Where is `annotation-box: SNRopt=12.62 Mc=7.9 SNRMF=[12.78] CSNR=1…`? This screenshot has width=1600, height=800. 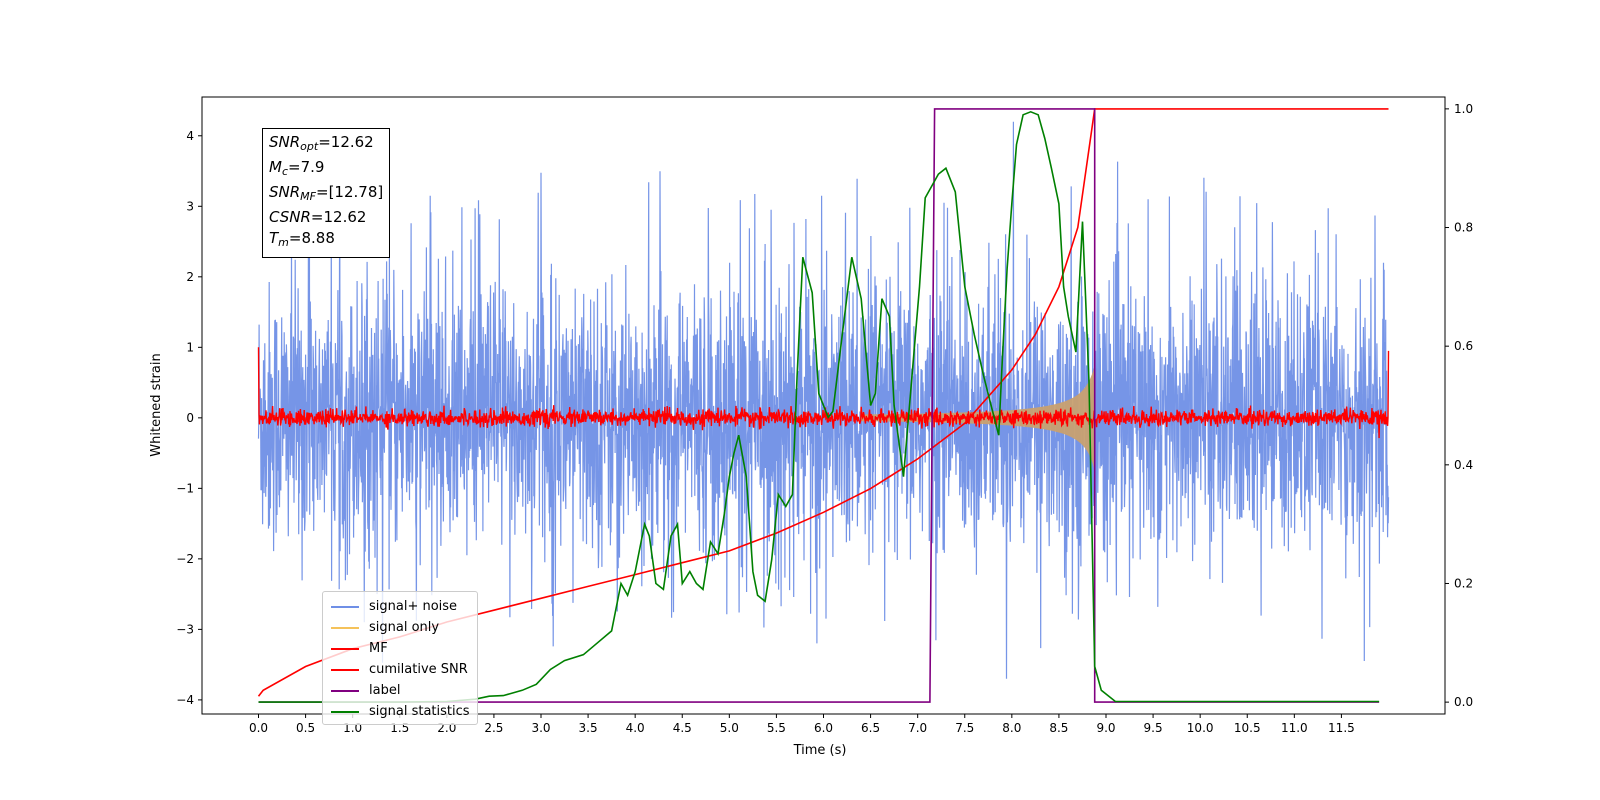
annotation-box: SNRopt=12.62 Mc=7.9 SNRMF=[12.78] CSNR=1… is located at coordinates (326, 193).